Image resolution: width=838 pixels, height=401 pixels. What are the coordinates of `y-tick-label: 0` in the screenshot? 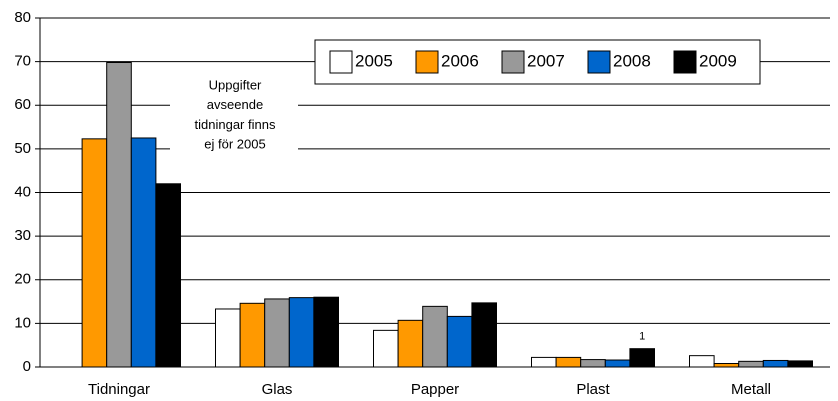 It's located at (27, 366).